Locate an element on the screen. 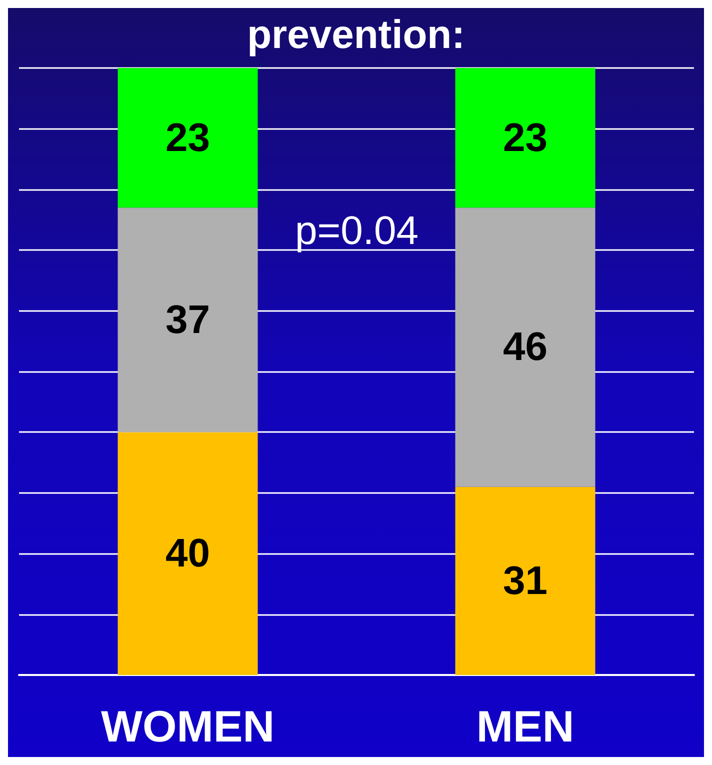 This screenshot has height=765, width=712. chart-title: prevention: is located at coordinates (356, 35).